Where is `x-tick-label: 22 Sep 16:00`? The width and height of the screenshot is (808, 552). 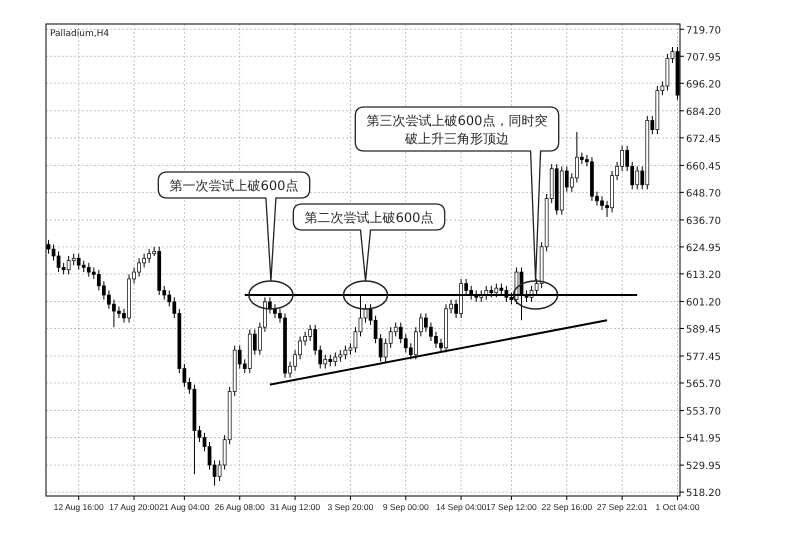 x-tick-label: 22 Sep 16:00 is located at coordinates (566, 507).